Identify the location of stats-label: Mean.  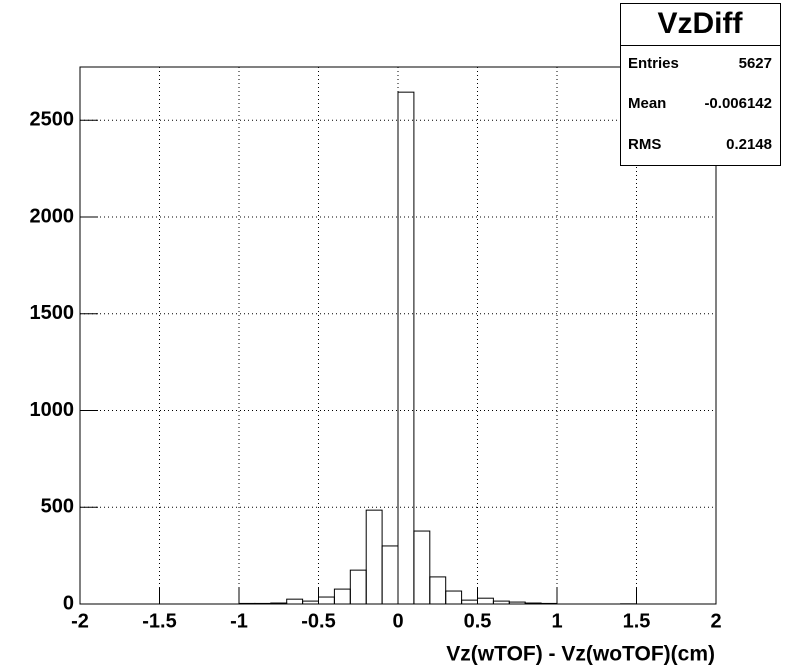
(647, 103).